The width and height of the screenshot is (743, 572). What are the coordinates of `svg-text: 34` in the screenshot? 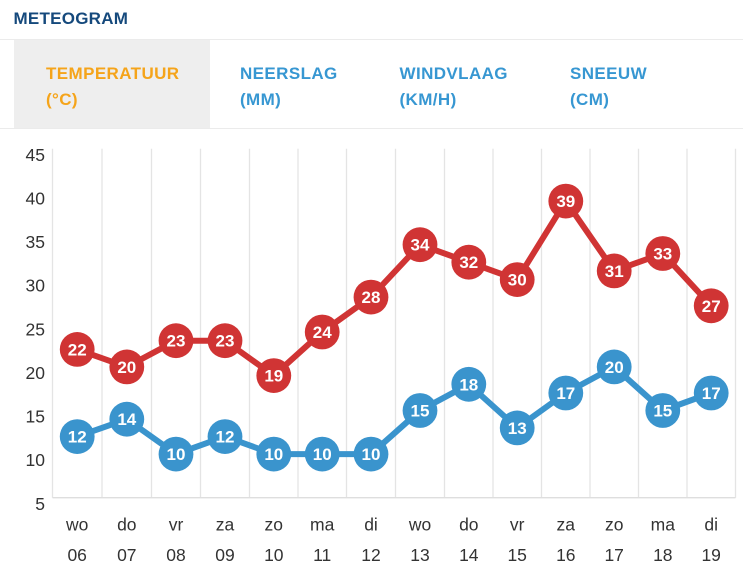 It's located at (420, 245).